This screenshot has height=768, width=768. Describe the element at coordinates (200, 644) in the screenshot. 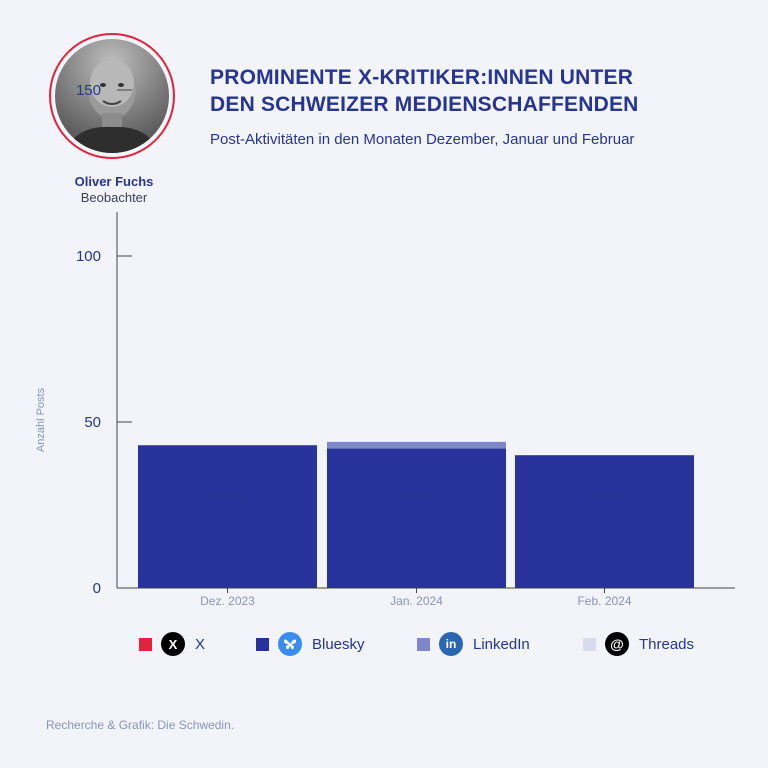

I see `legend-label-x: X` at that location.